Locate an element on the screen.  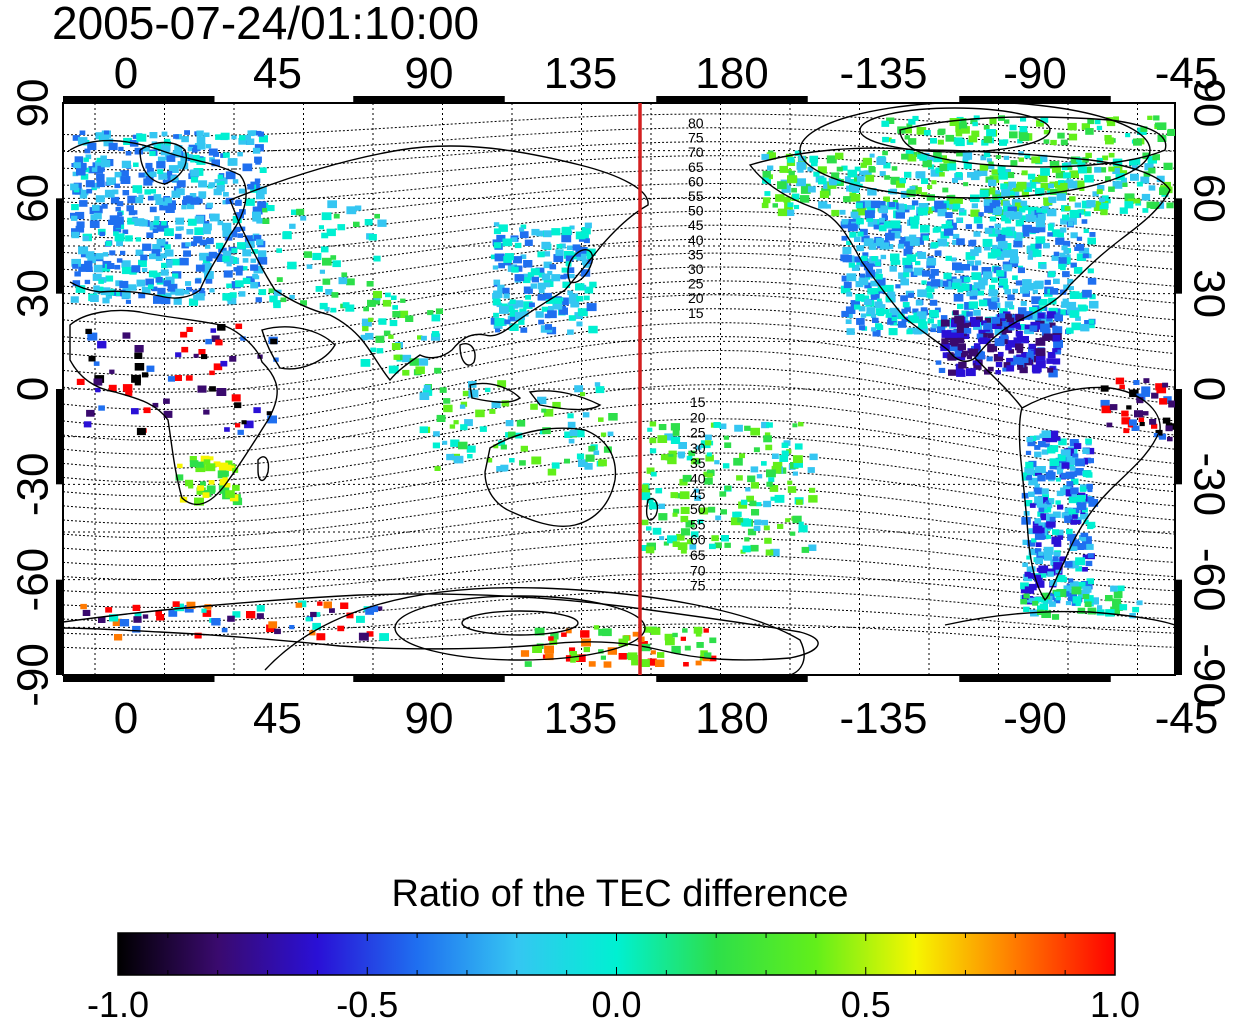
lon-label-bottom: 90 is located at coordinates (429, 718).